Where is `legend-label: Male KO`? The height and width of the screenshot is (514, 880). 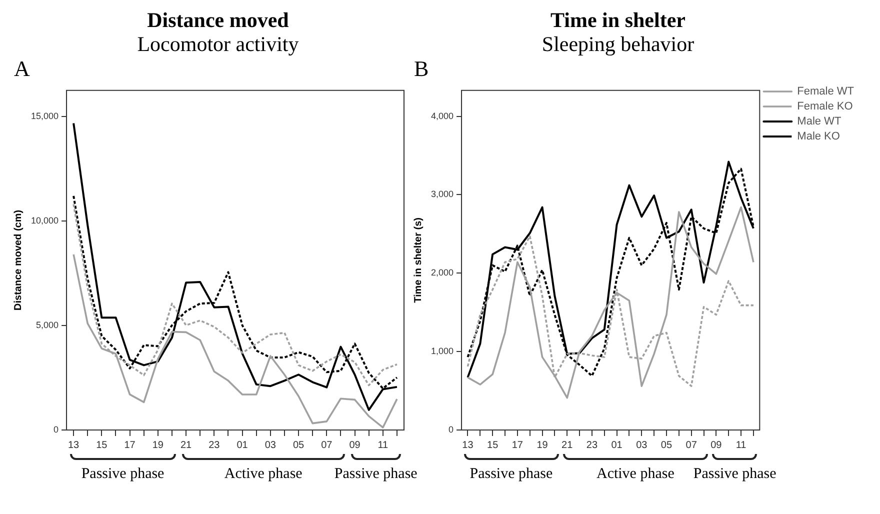 legend-label: Male KO is located at coordinates (818, 136).